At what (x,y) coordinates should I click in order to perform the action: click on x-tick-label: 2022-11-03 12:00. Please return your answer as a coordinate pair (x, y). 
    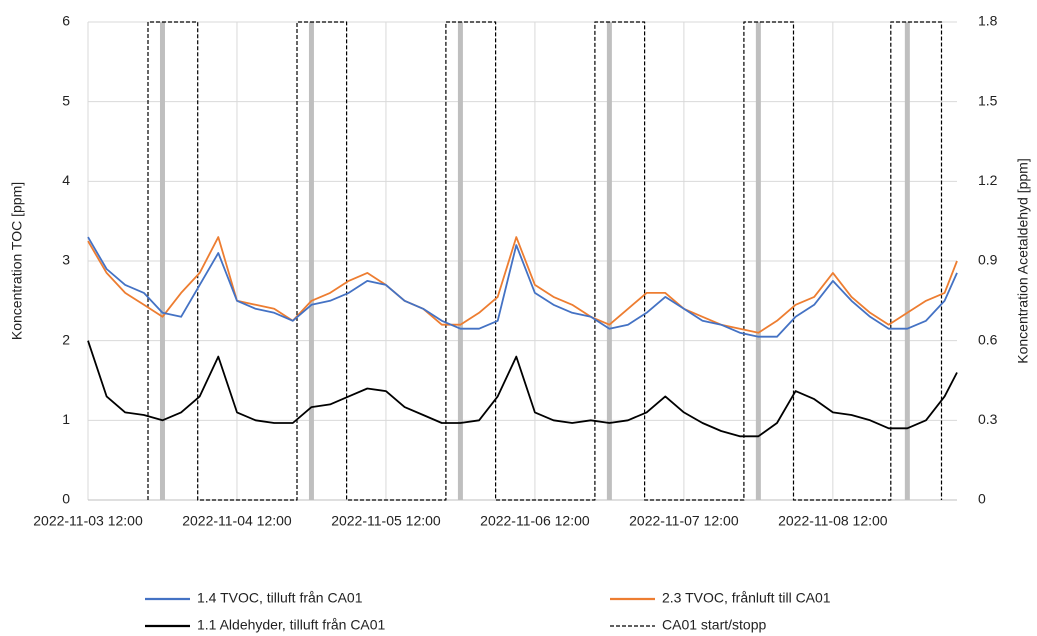
    Looking at the image, I should click on (88, 521).